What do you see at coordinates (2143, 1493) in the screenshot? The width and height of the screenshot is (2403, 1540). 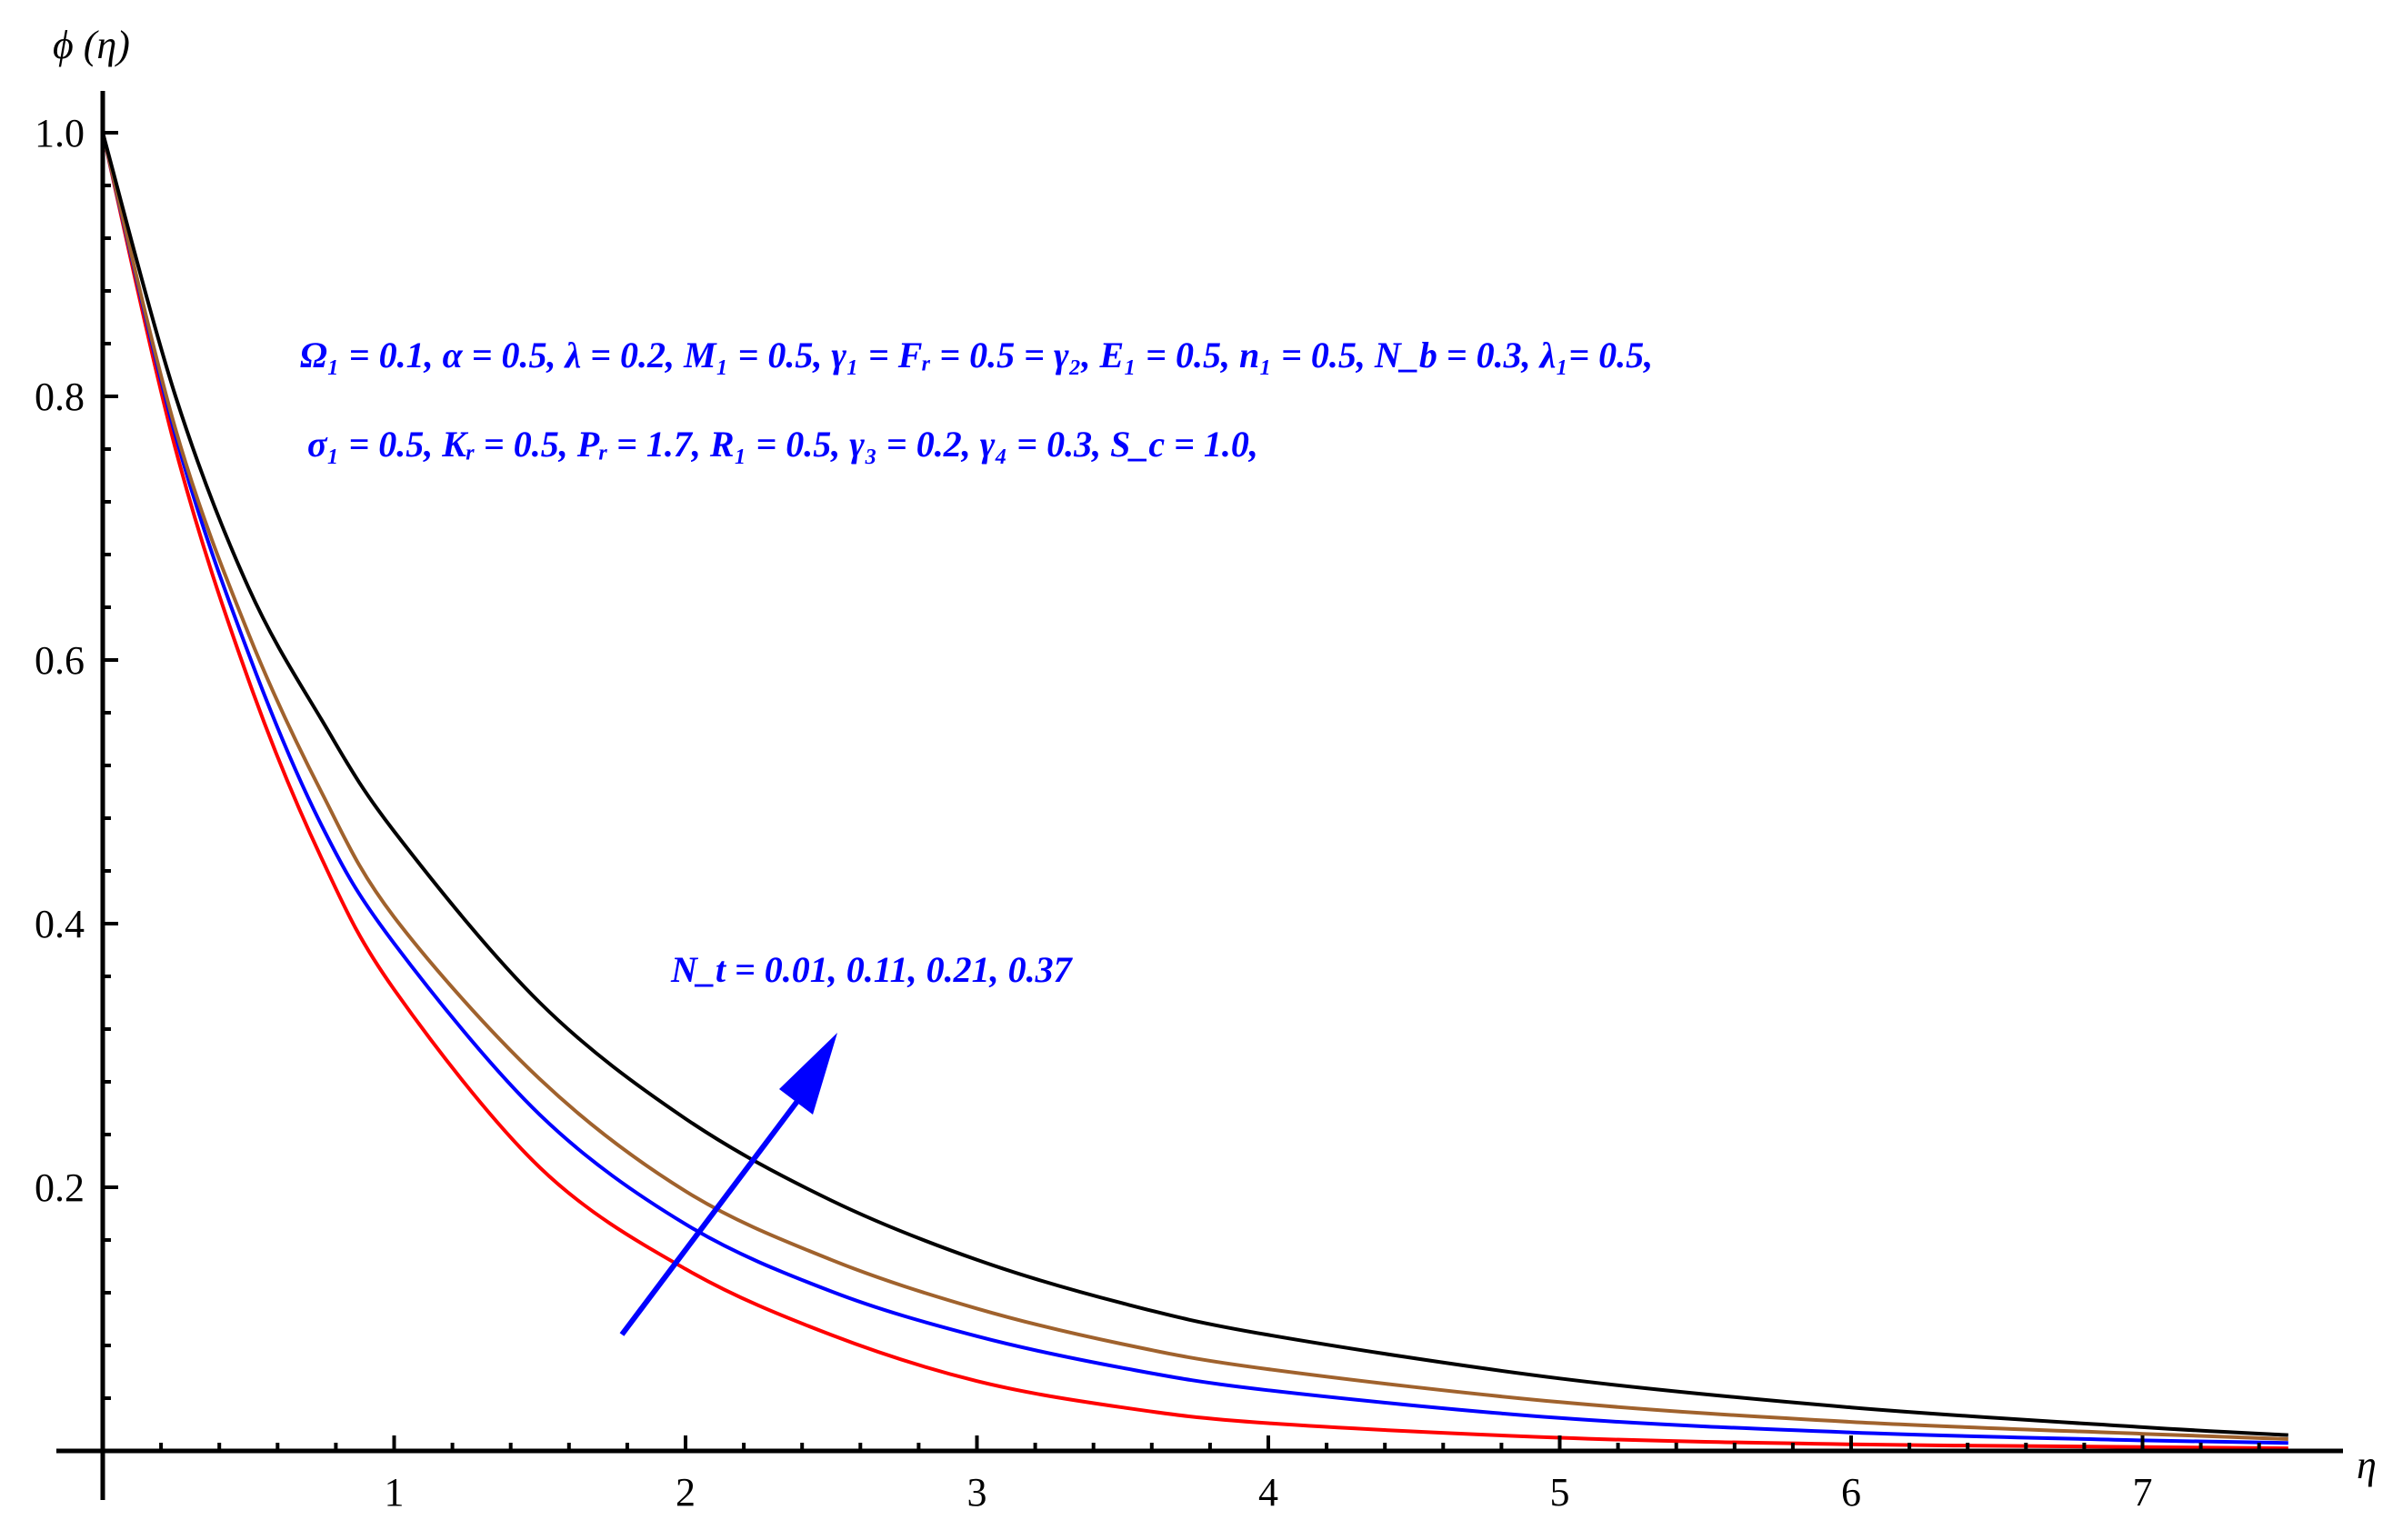 I see `x-tick-label: 7` at bounding box center [2143, 1493].